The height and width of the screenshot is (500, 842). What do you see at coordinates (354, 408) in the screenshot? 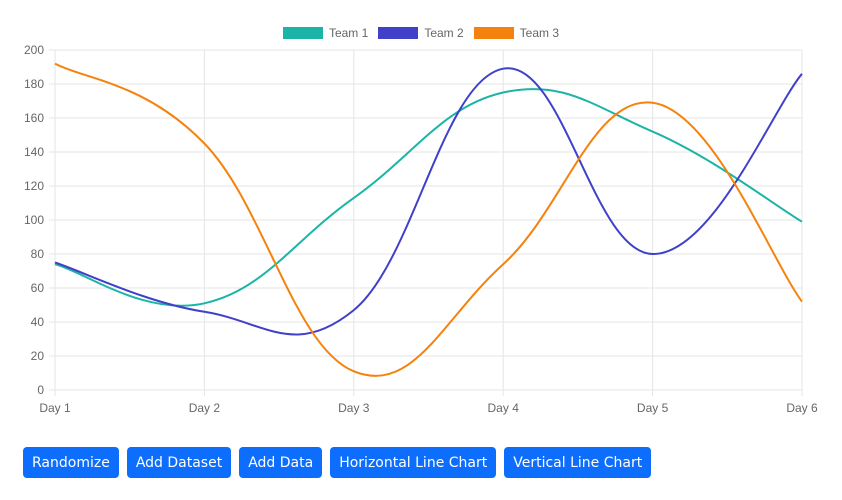
I see `x-tick-label: Day 3` at bounding box center [354, 408].